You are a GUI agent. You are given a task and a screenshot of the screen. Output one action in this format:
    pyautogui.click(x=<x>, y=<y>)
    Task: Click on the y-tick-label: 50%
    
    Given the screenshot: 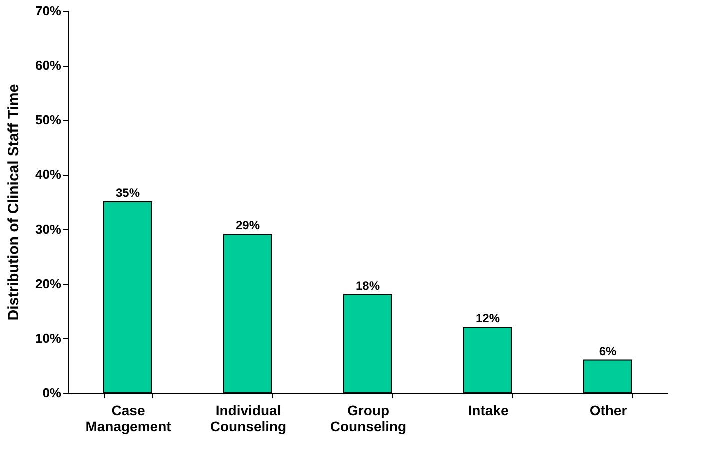 What is the action you would take?
    pyautogui.click(x=48, y=120)
    